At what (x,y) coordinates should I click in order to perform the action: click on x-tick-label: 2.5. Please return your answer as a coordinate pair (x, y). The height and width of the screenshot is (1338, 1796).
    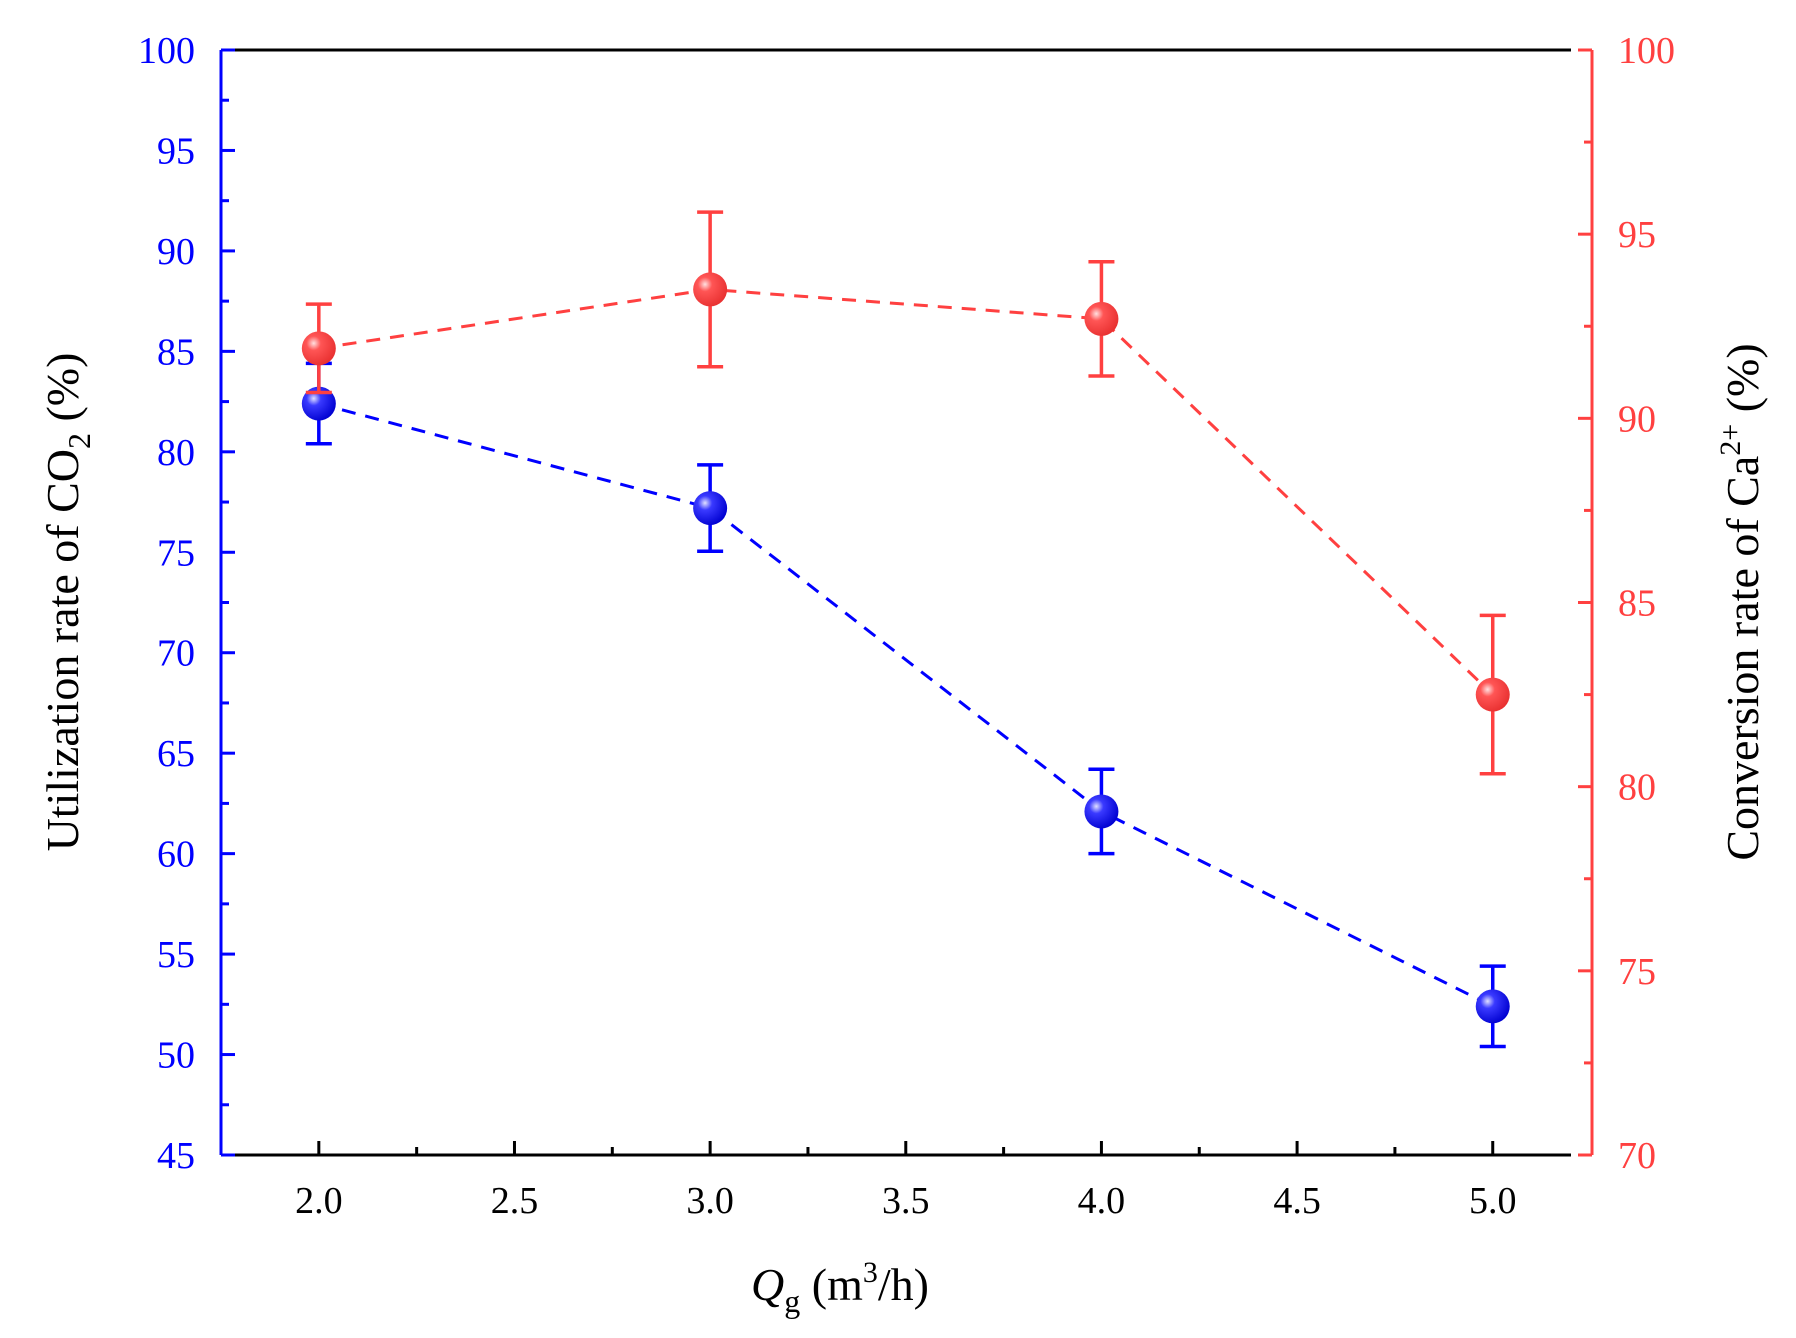
    Looking at the image, I should click on (515, 1201).